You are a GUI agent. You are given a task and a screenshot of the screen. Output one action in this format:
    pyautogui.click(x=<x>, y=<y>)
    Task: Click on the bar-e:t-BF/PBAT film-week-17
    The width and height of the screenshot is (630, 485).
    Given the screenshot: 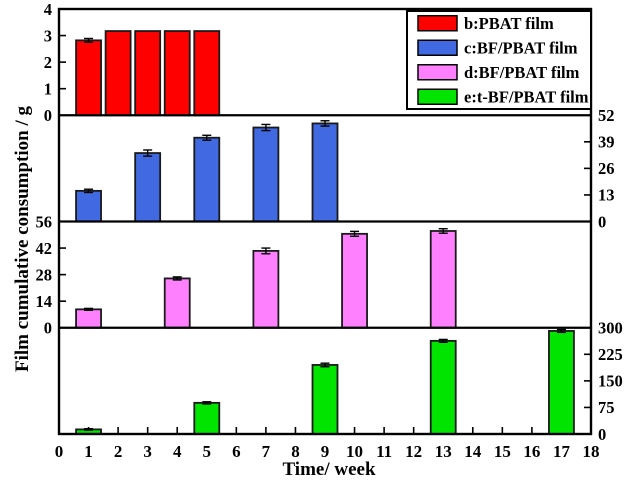 What is the action you would take?
    pyautogui.click(x=561, y=382)
    